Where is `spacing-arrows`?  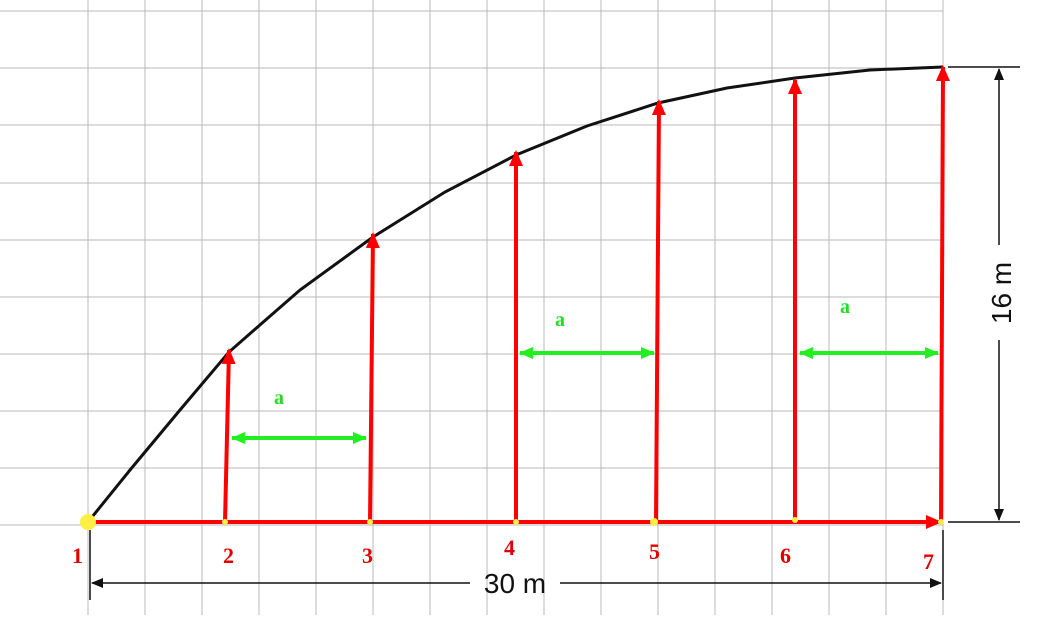
spacing-arrows is located at coordinates (585, 395).